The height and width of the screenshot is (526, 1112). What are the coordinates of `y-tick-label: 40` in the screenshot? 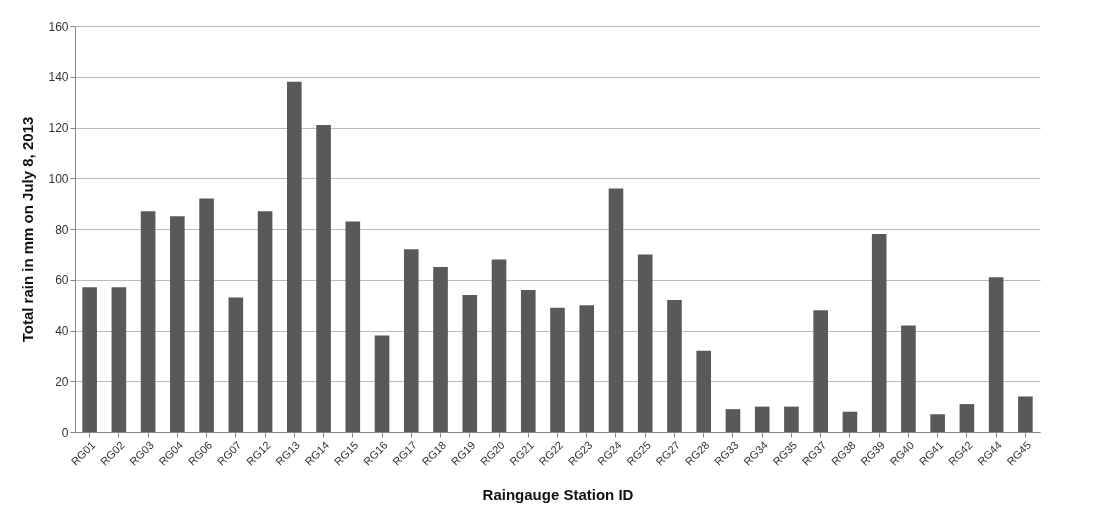 It's located at (62, 331).